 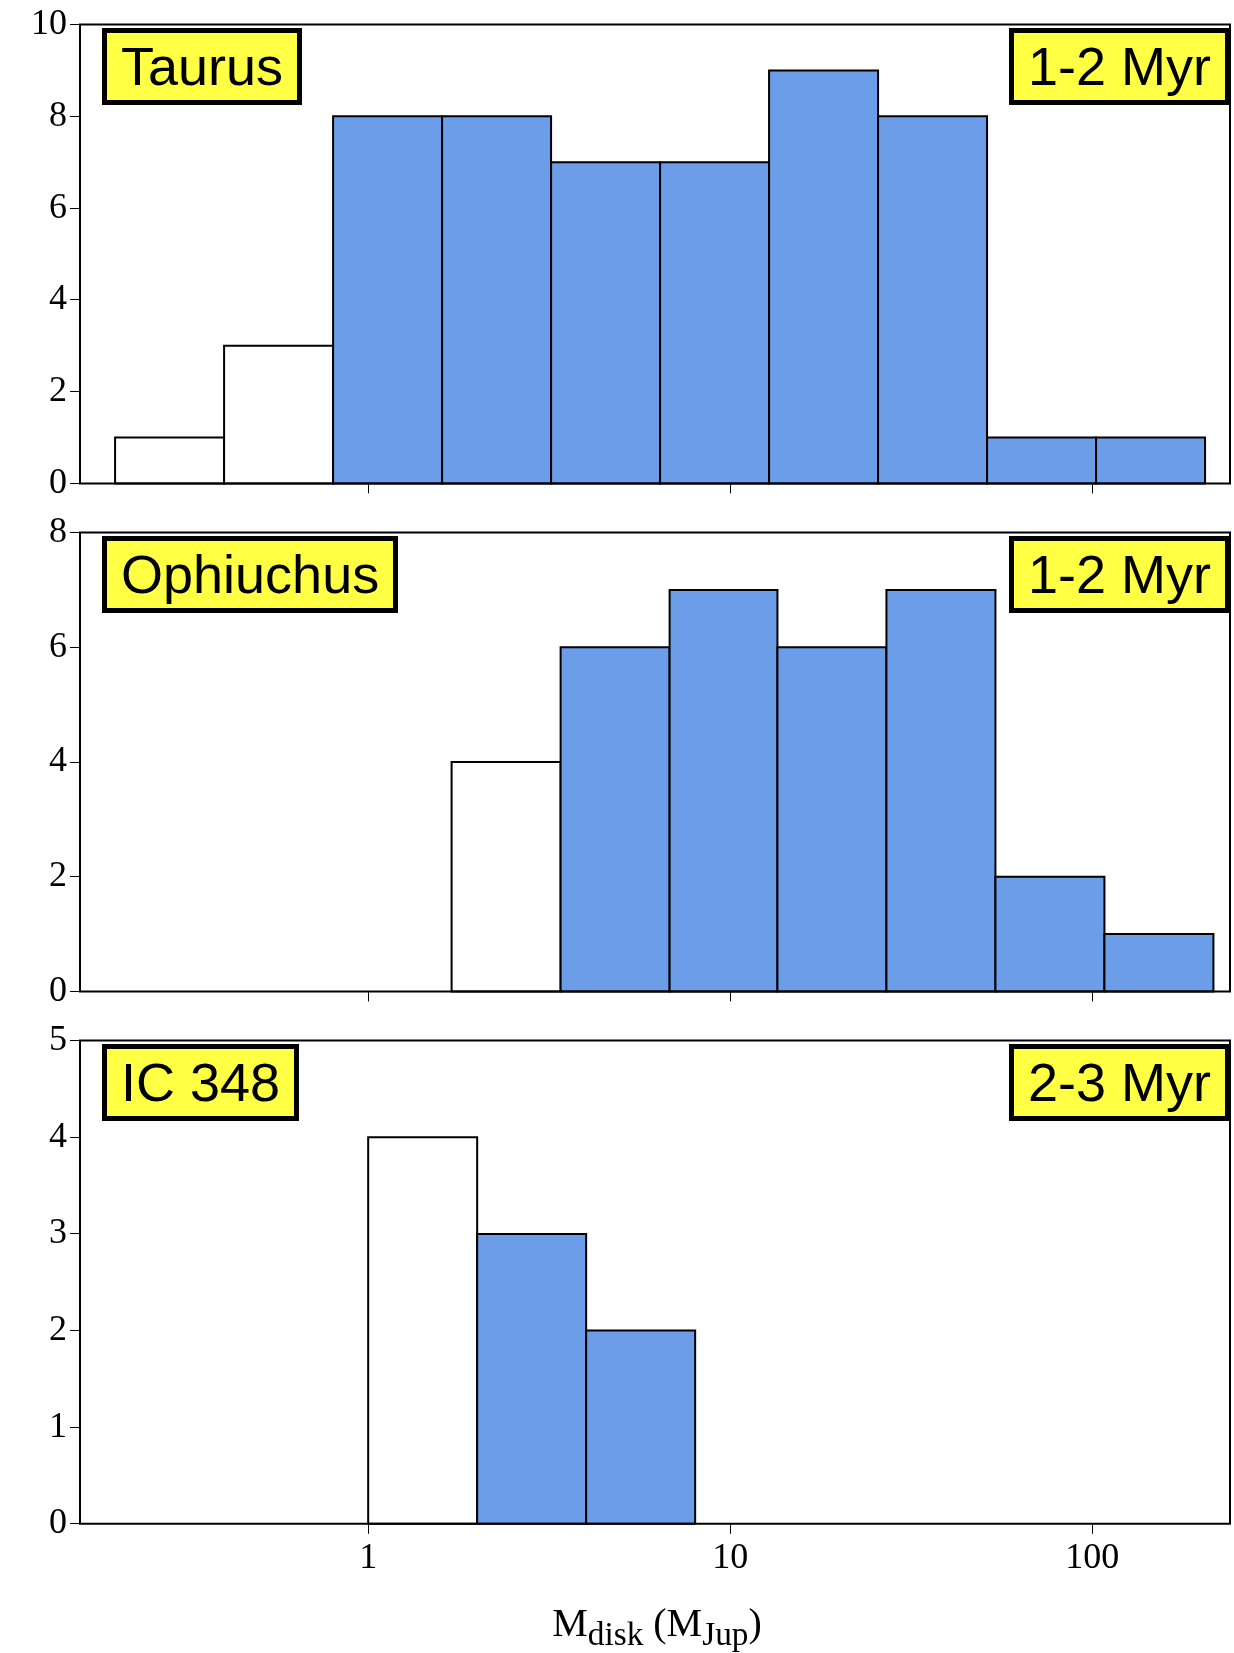 I want to click on annotation: 2-3 Myr, so click(x=1119, y=1083).